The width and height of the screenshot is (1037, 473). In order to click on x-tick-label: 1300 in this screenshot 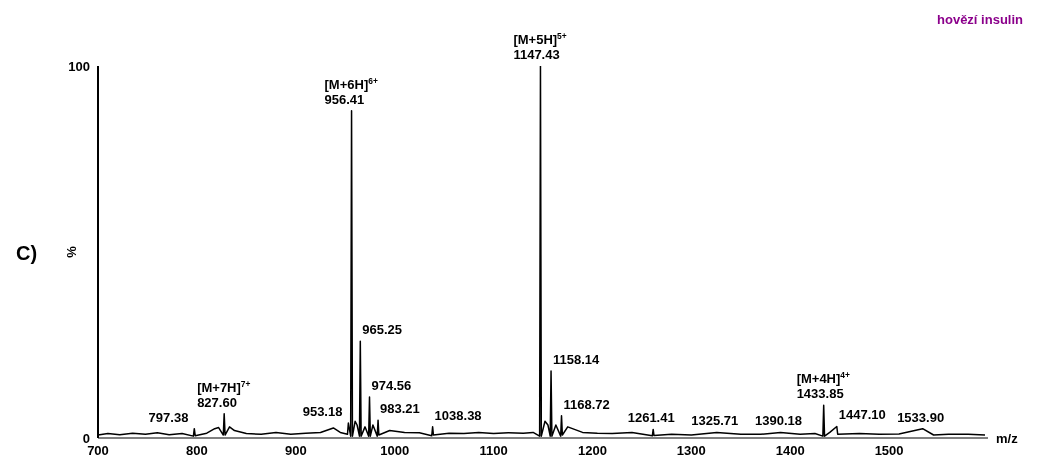, I will do `click(691, 451)`.